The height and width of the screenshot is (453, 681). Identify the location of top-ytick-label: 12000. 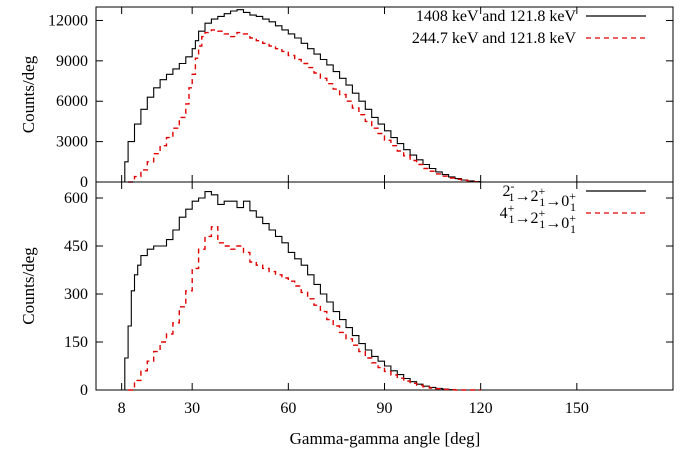
(68, 20).